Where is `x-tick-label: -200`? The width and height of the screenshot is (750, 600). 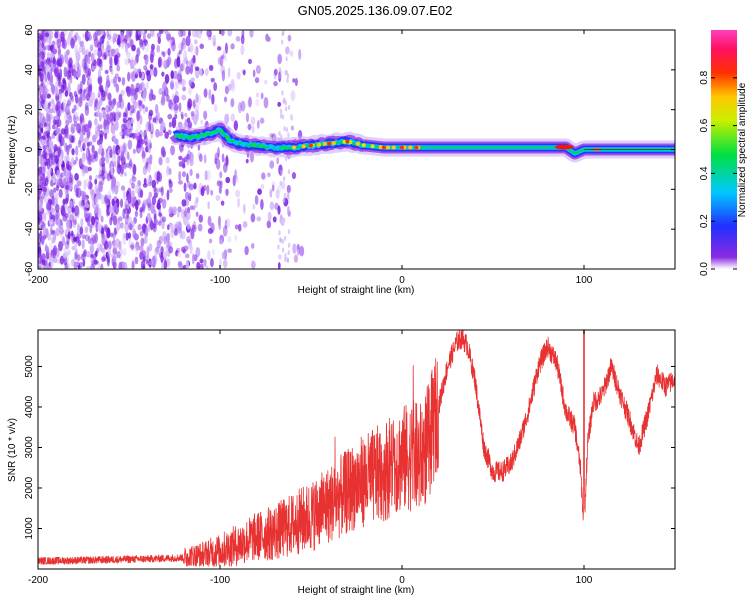 x-tick-label: -200 is located at coordinates (38, 280).